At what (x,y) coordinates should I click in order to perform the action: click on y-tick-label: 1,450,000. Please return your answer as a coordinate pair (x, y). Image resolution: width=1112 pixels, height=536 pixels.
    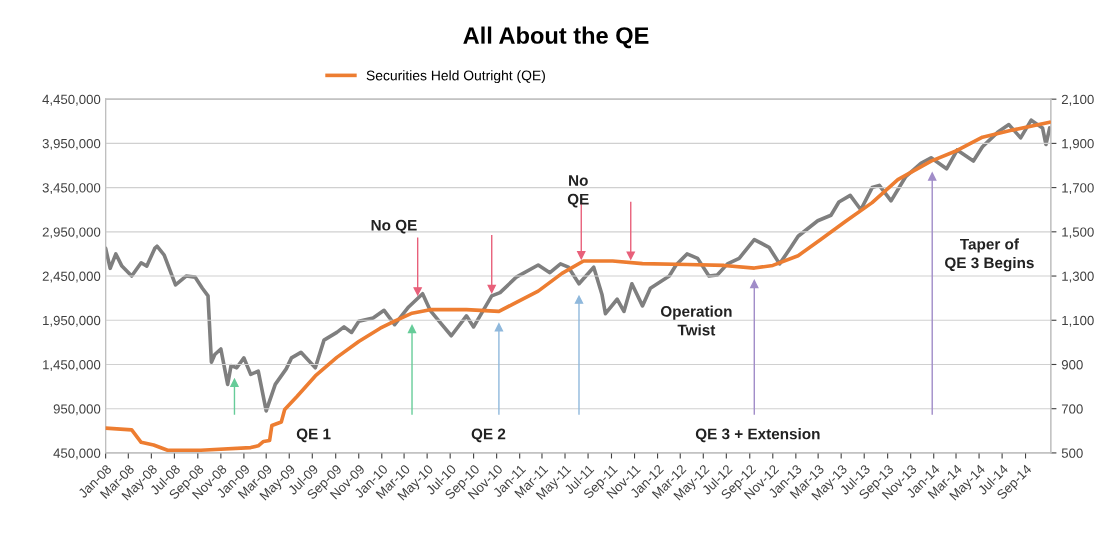
    Looking at the image, I should click on (72, 365).